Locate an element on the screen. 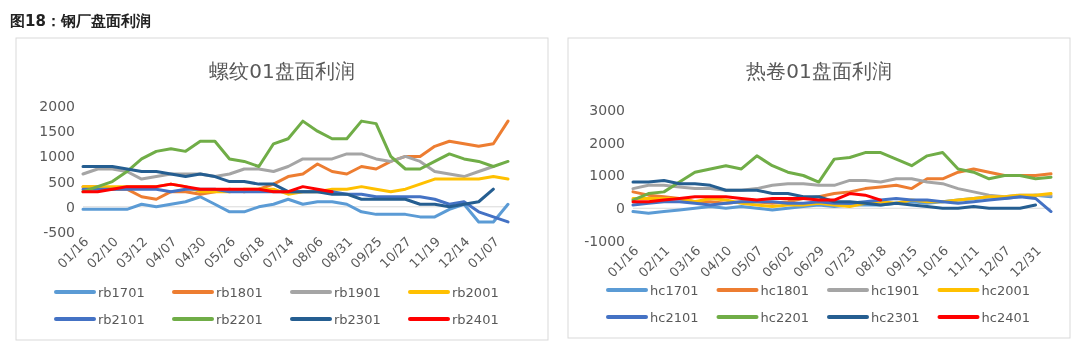 Image resolution: width=1080 pixels, height=361 pixels. y-tick-label: 1500 is located at coordinates (57, 131).